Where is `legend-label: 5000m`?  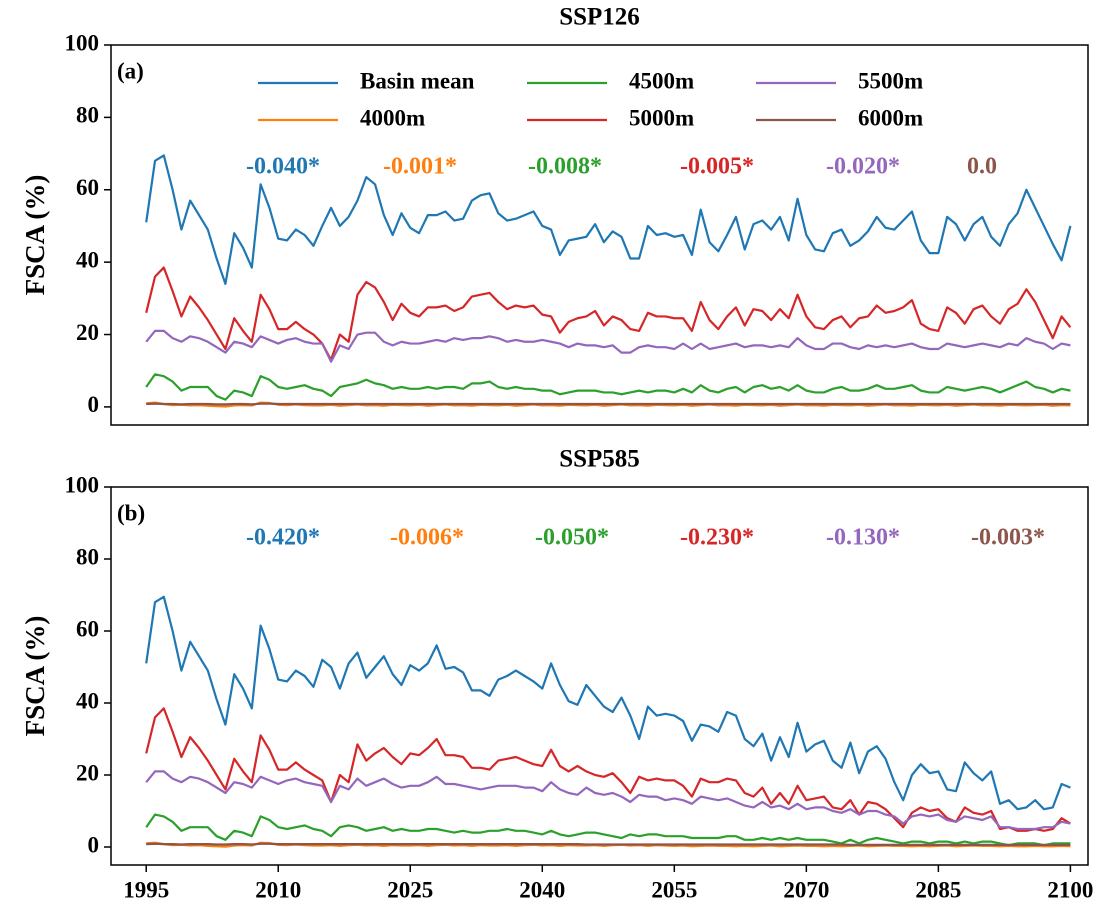
legend-label: 5000m is located at coordinates (661, 117).